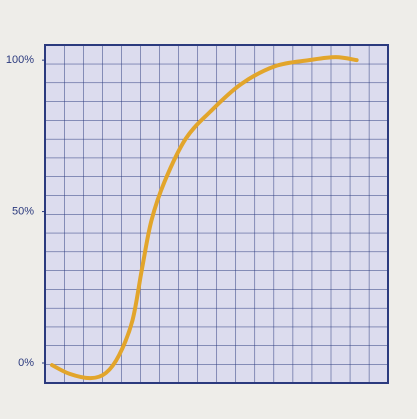  What do you see at coordinates (23, 211) in the screenshot?
I see `y-tick-label: 50%` at bounding box center [23, 211].